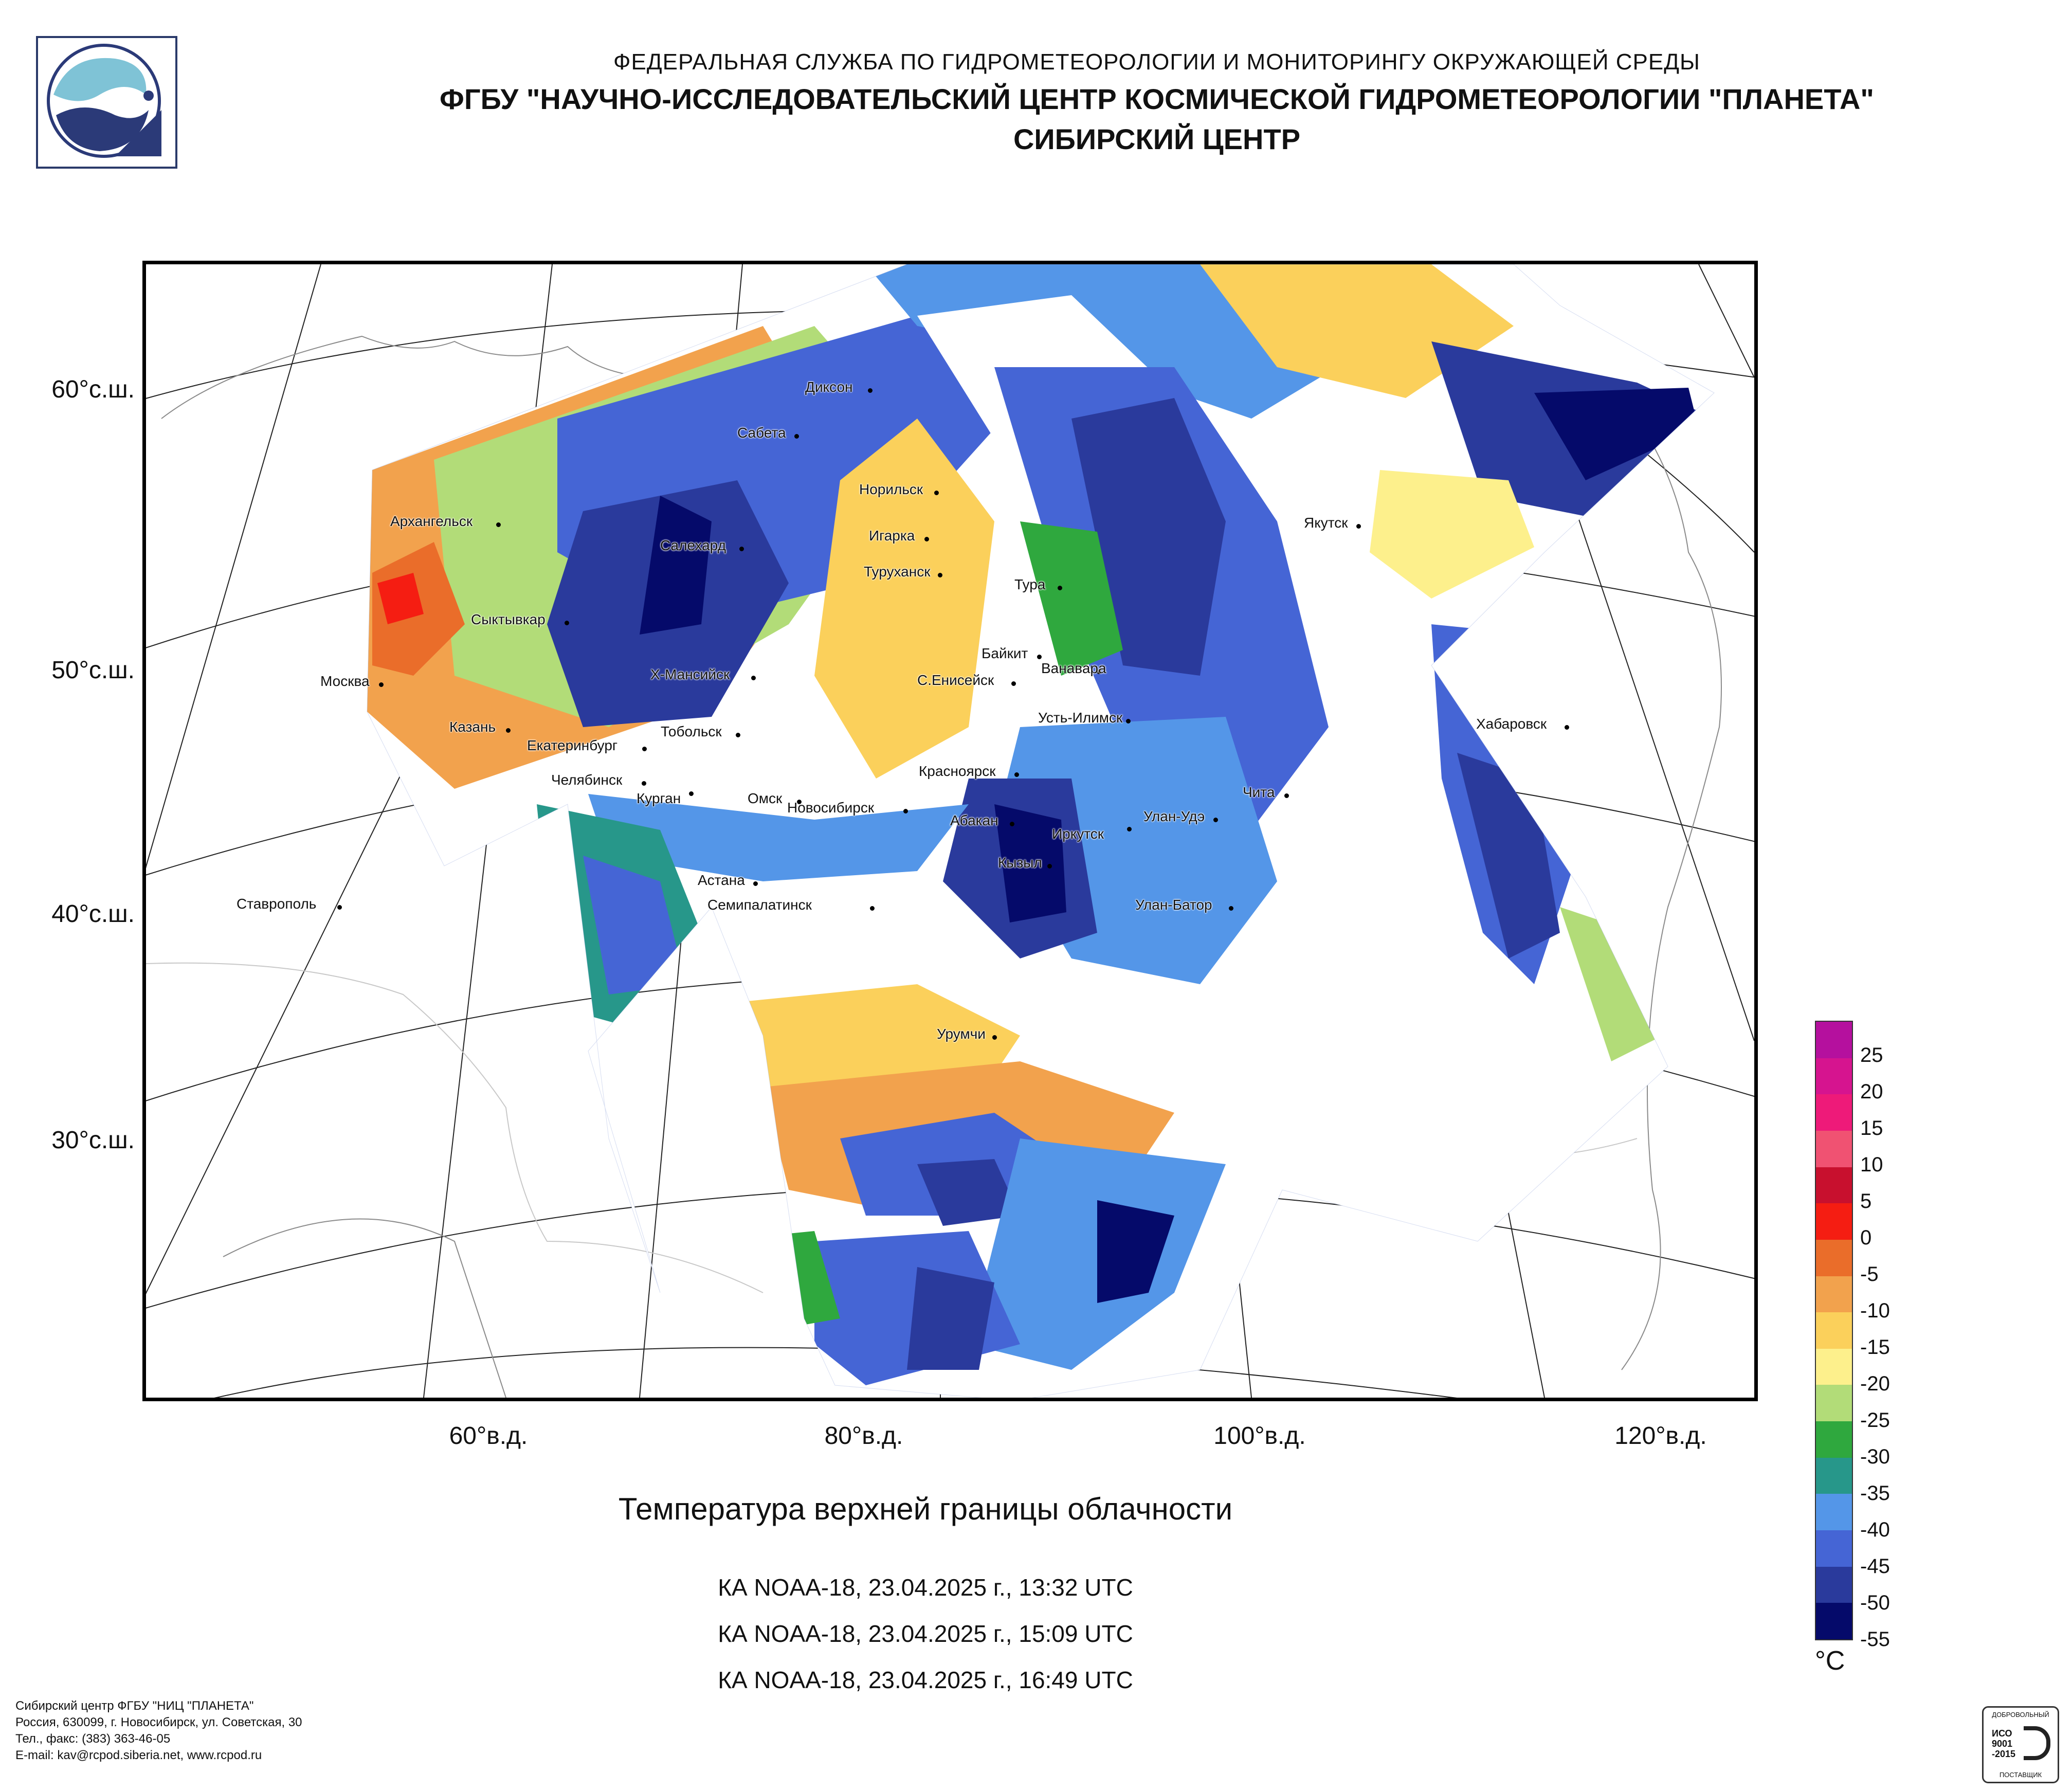 The height and width of the screenshot is (1791, 2072). Describe the element at coordinates (831, 808) in the screenshot. I see `city-label: Новосибирск` at that location.